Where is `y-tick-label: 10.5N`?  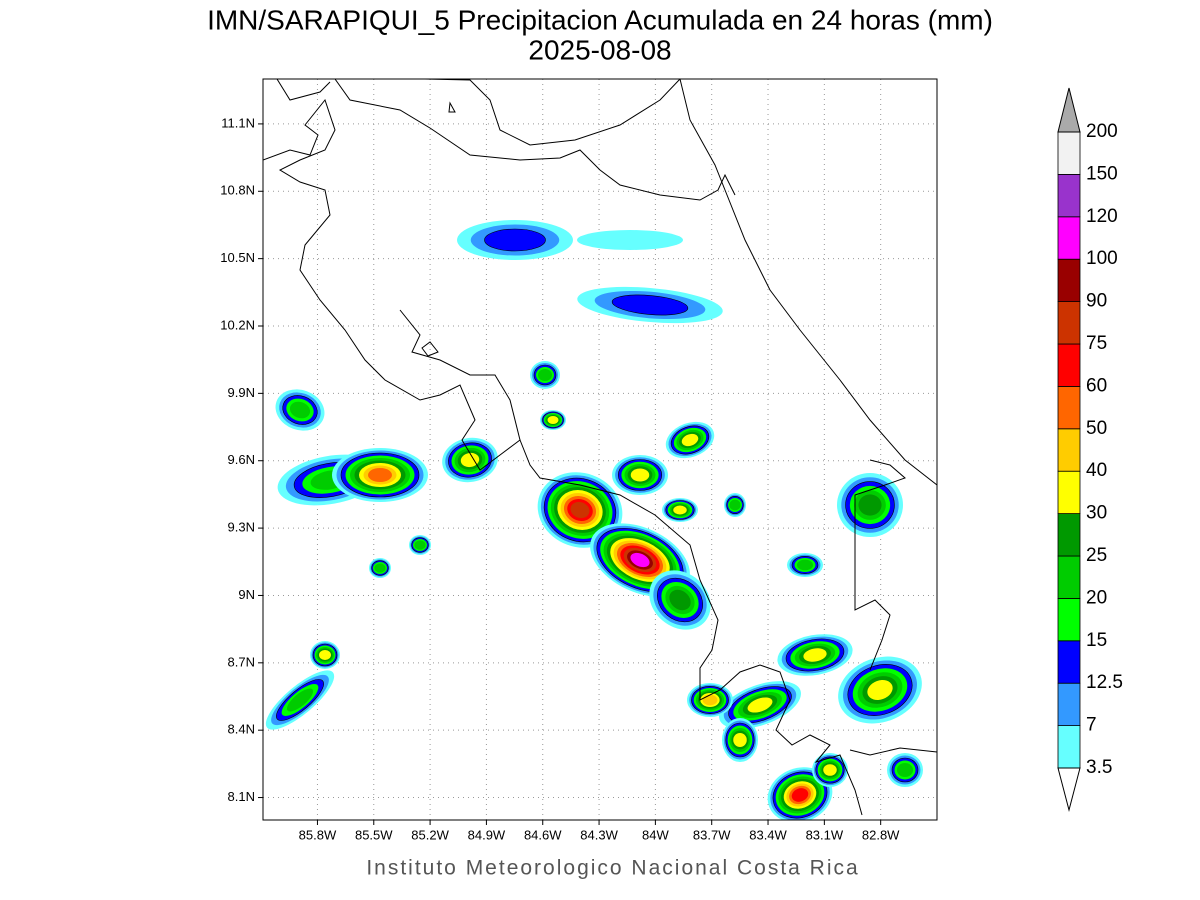 y-tick-label: 10.5N is located at coordinates (237, 257).